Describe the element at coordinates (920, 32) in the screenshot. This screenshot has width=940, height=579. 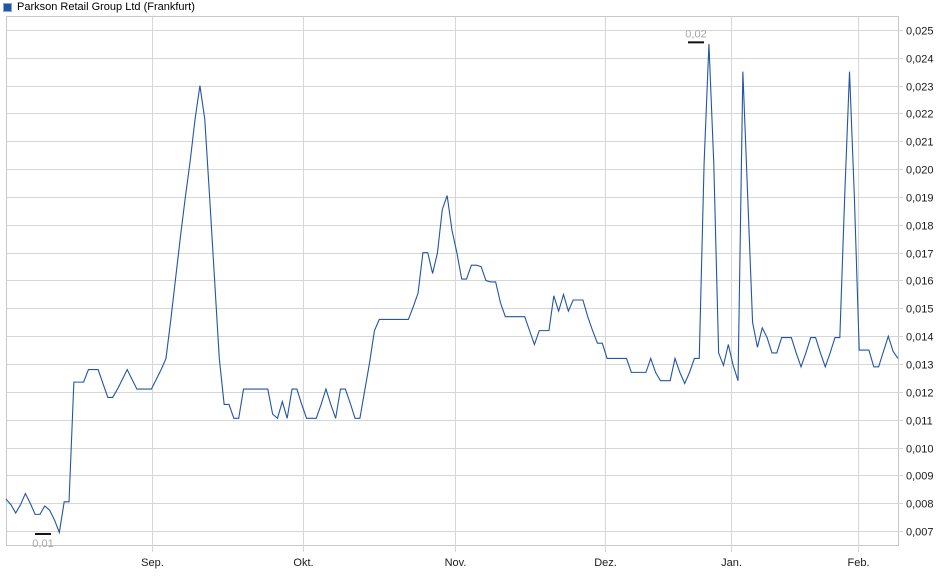
I see `y-axis-tick-label: 0,025` at that location.